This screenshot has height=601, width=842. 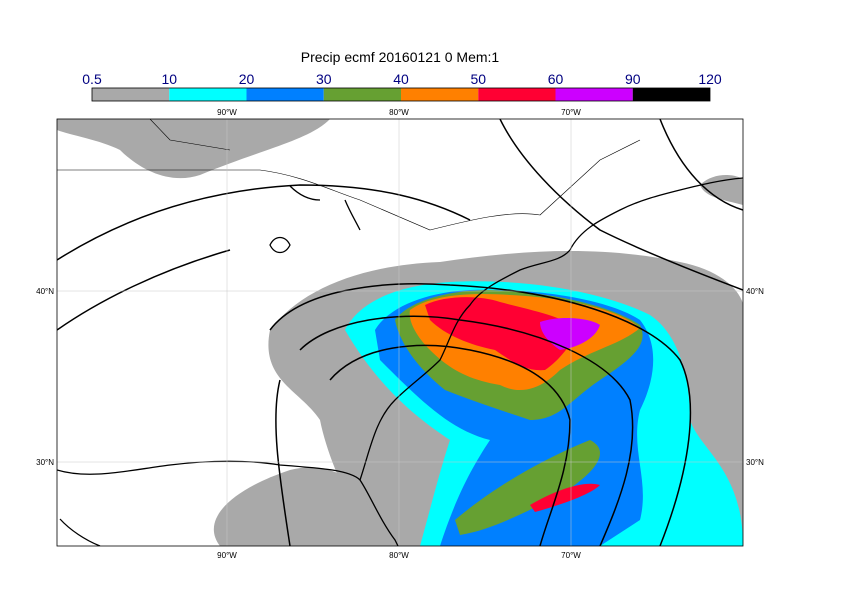 I want to click on colorbar-tick-label: 90, so click(x=633, y=79).